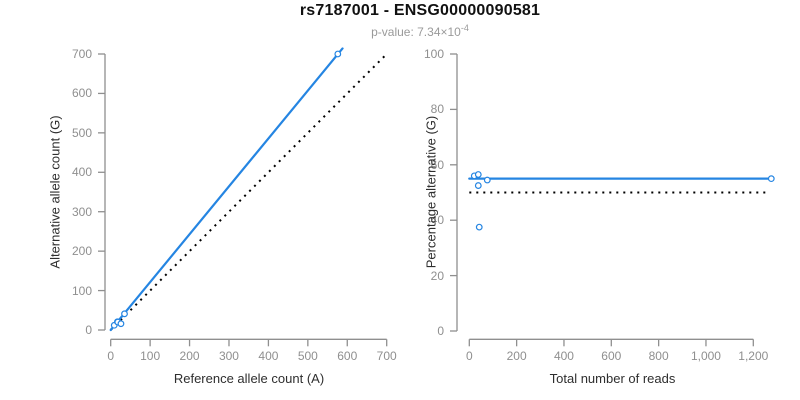  I want to click on pvalue-exponent: -4, so click(464, 28).